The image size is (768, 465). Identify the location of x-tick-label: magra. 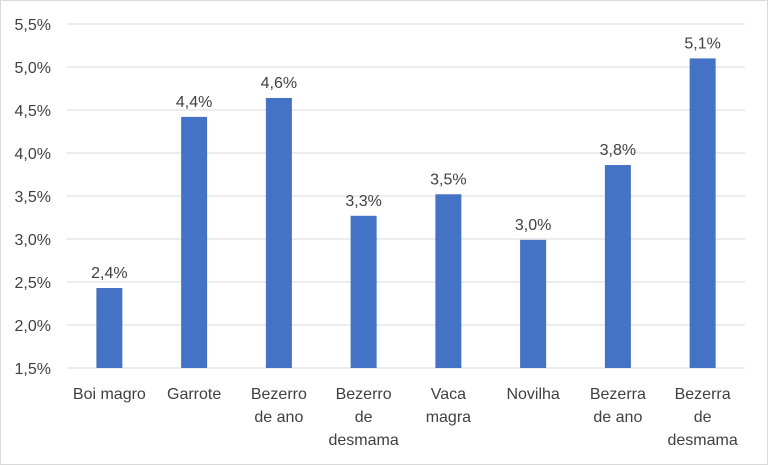
(448, 417).